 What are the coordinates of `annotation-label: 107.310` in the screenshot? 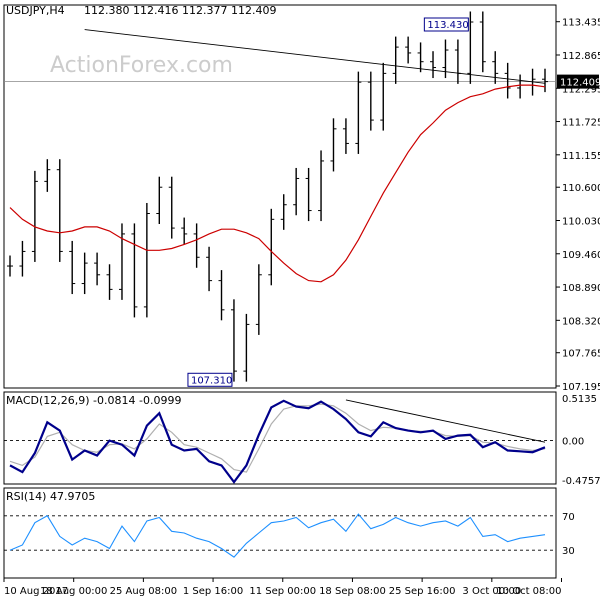 It's located at (211, 380).